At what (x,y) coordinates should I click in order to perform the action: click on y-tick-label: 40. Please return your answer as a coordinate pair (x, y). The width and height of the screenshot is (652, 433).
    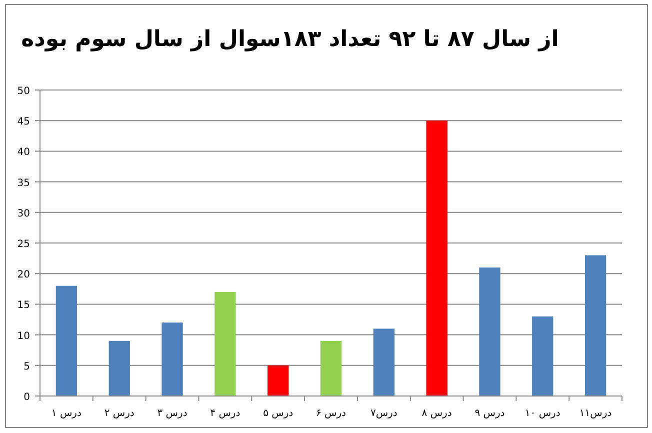
    Looking at the image, I should click on (23, 152).